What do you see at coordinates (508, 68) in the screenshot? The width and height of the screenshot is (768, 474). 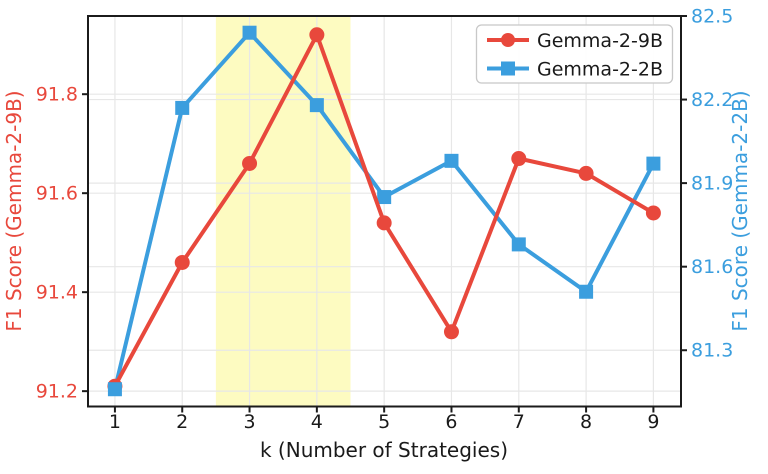 I see `legend-square-marker-icon` at bounding box center [508, 68].